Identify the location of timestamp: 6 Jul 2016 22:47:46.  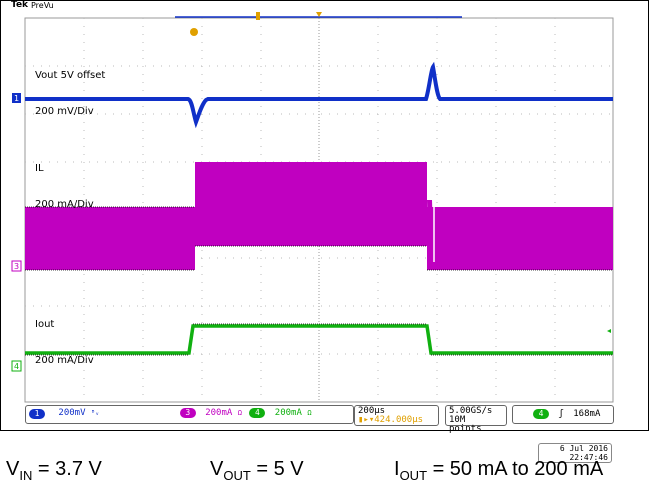
(575, 453).